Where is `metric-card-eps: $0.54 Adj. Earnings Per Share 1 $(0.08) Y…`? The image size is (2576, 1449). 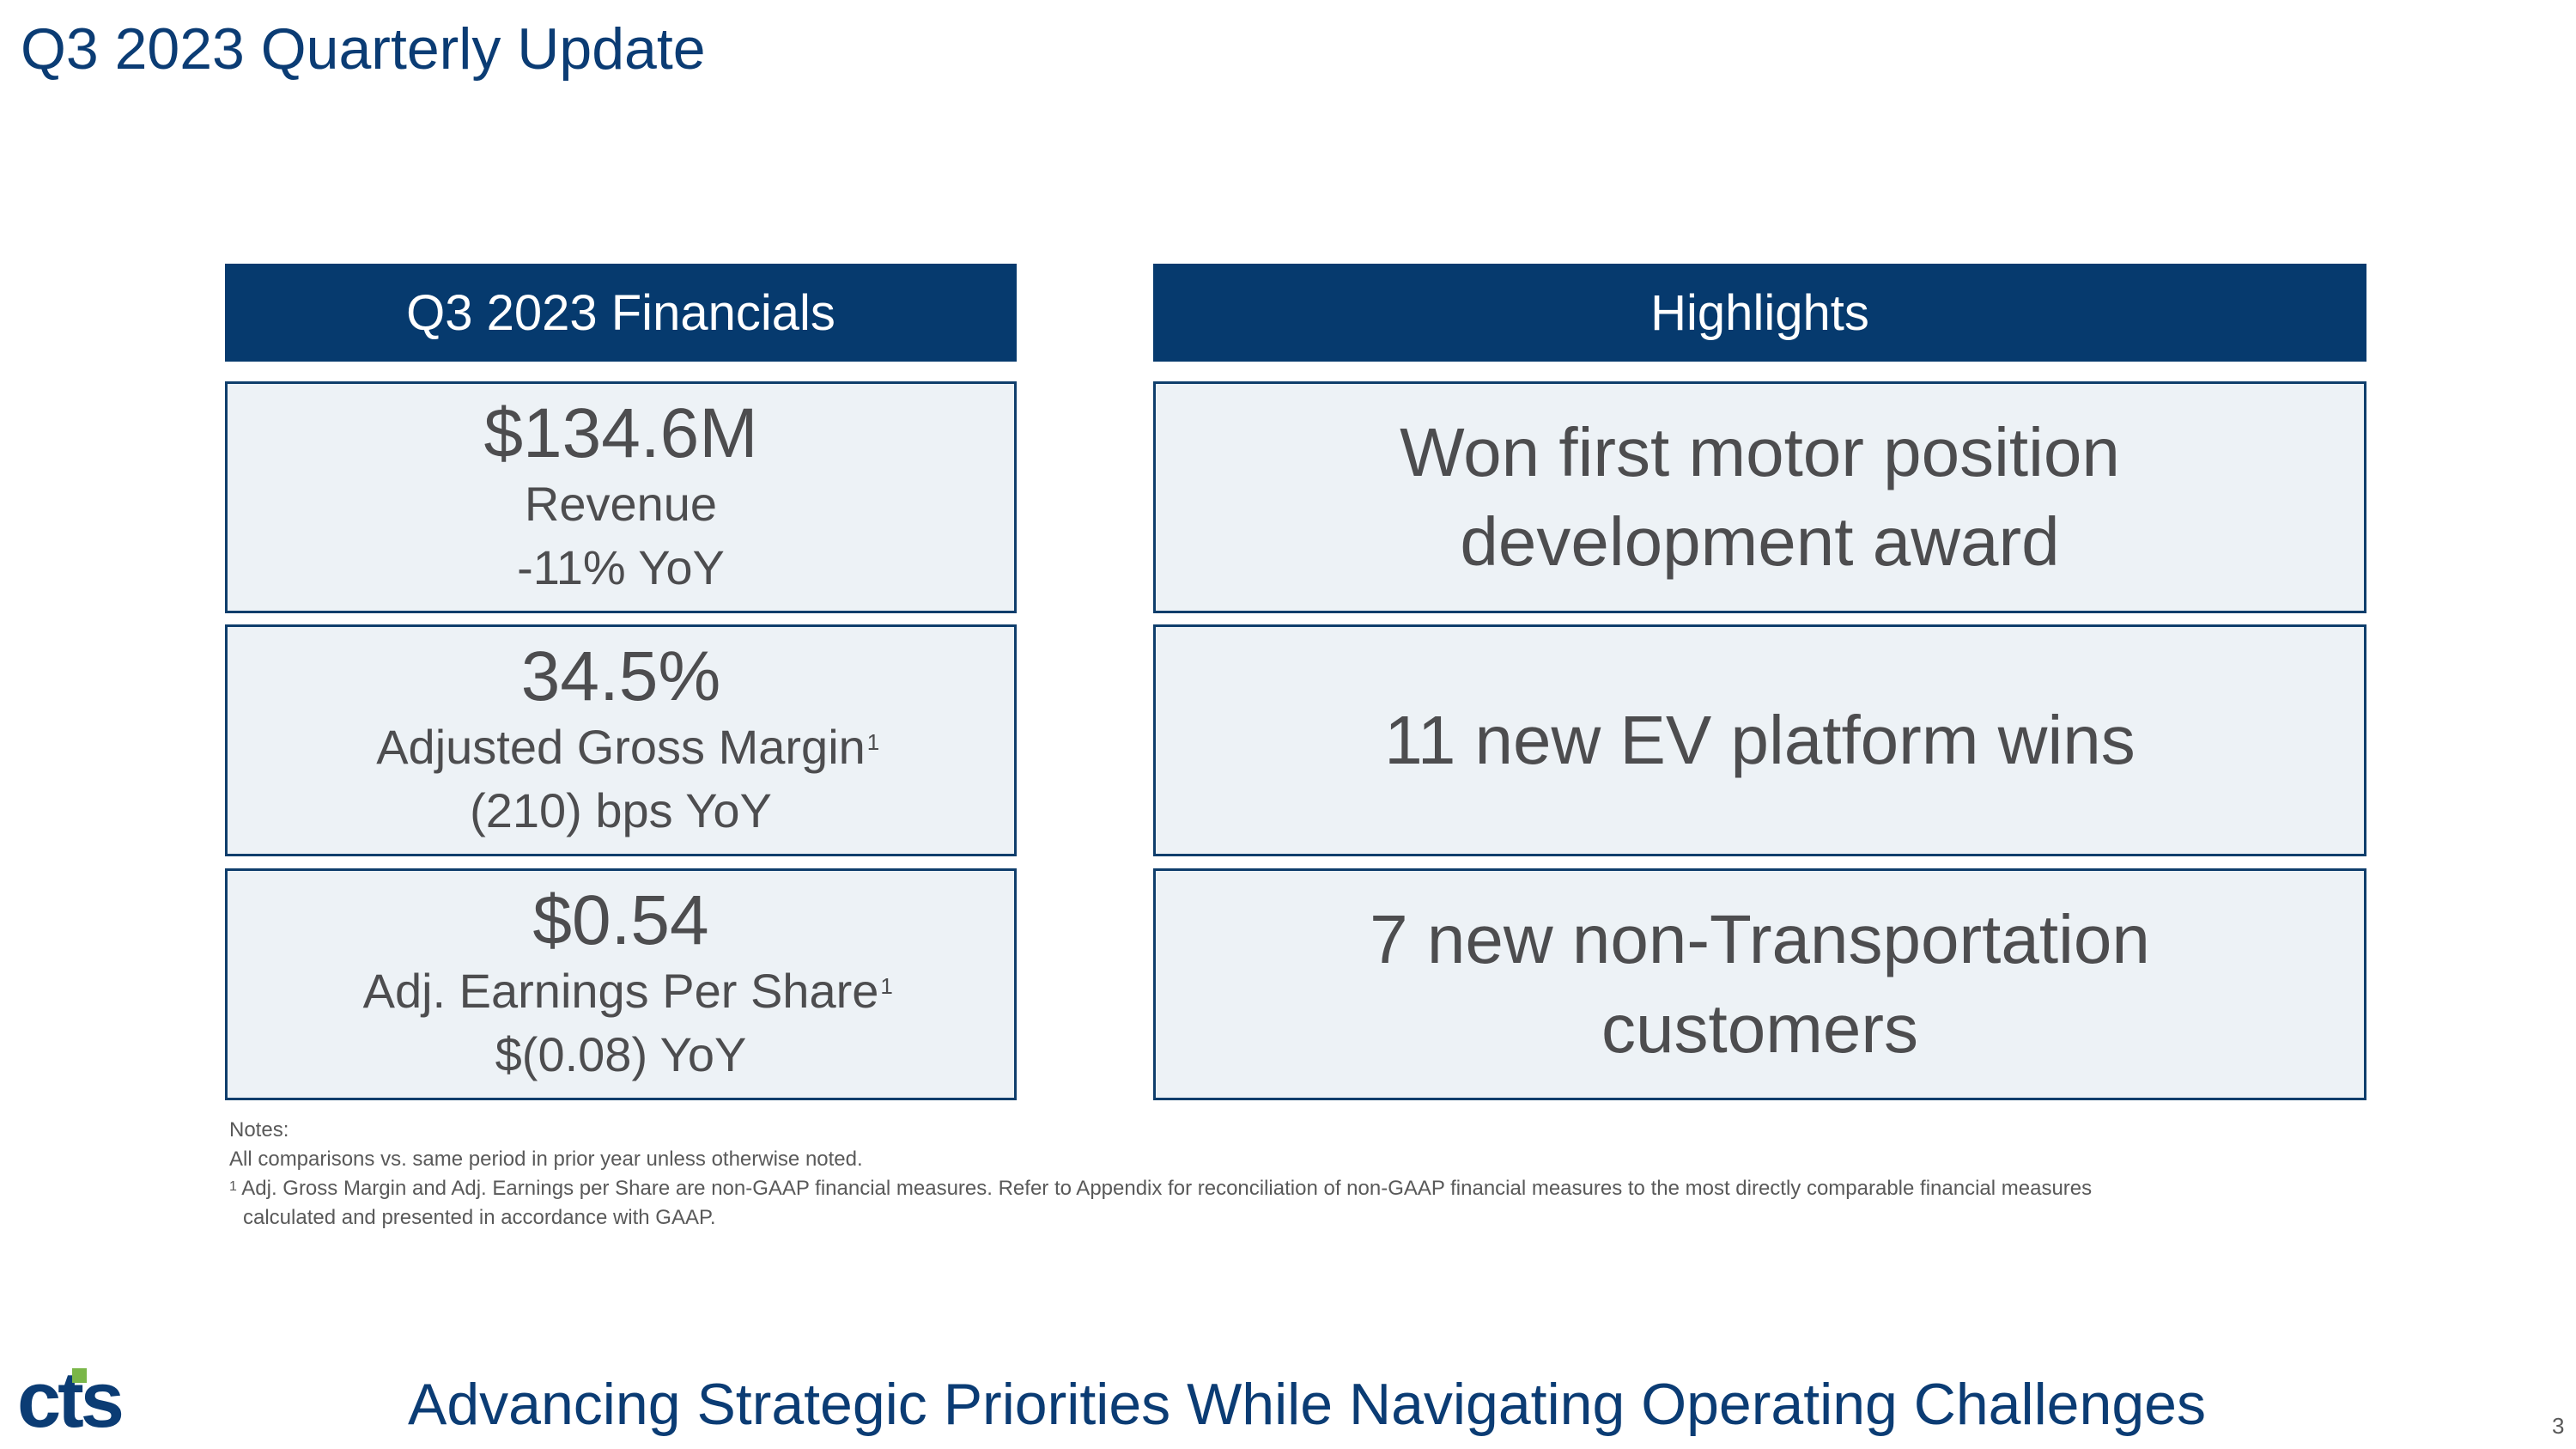 metric-card-eps: $0.54 Adj. Earnings Per Share 1 $(0.08) Y… is located at coordinates (621, 984).